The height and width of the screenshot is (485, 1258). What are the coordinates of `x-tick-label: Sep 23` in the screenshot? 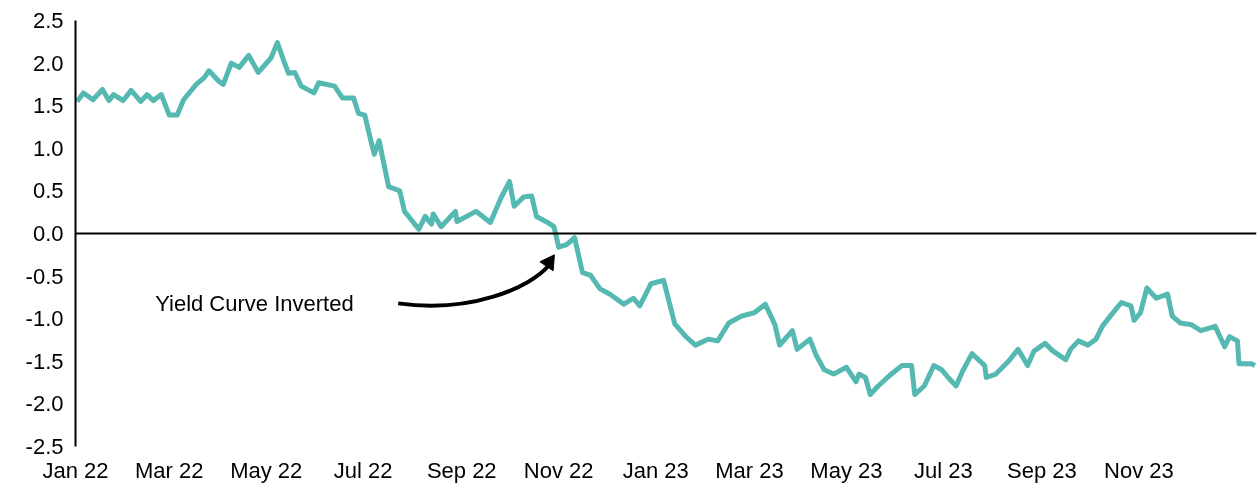 It's located at (1042, 470).